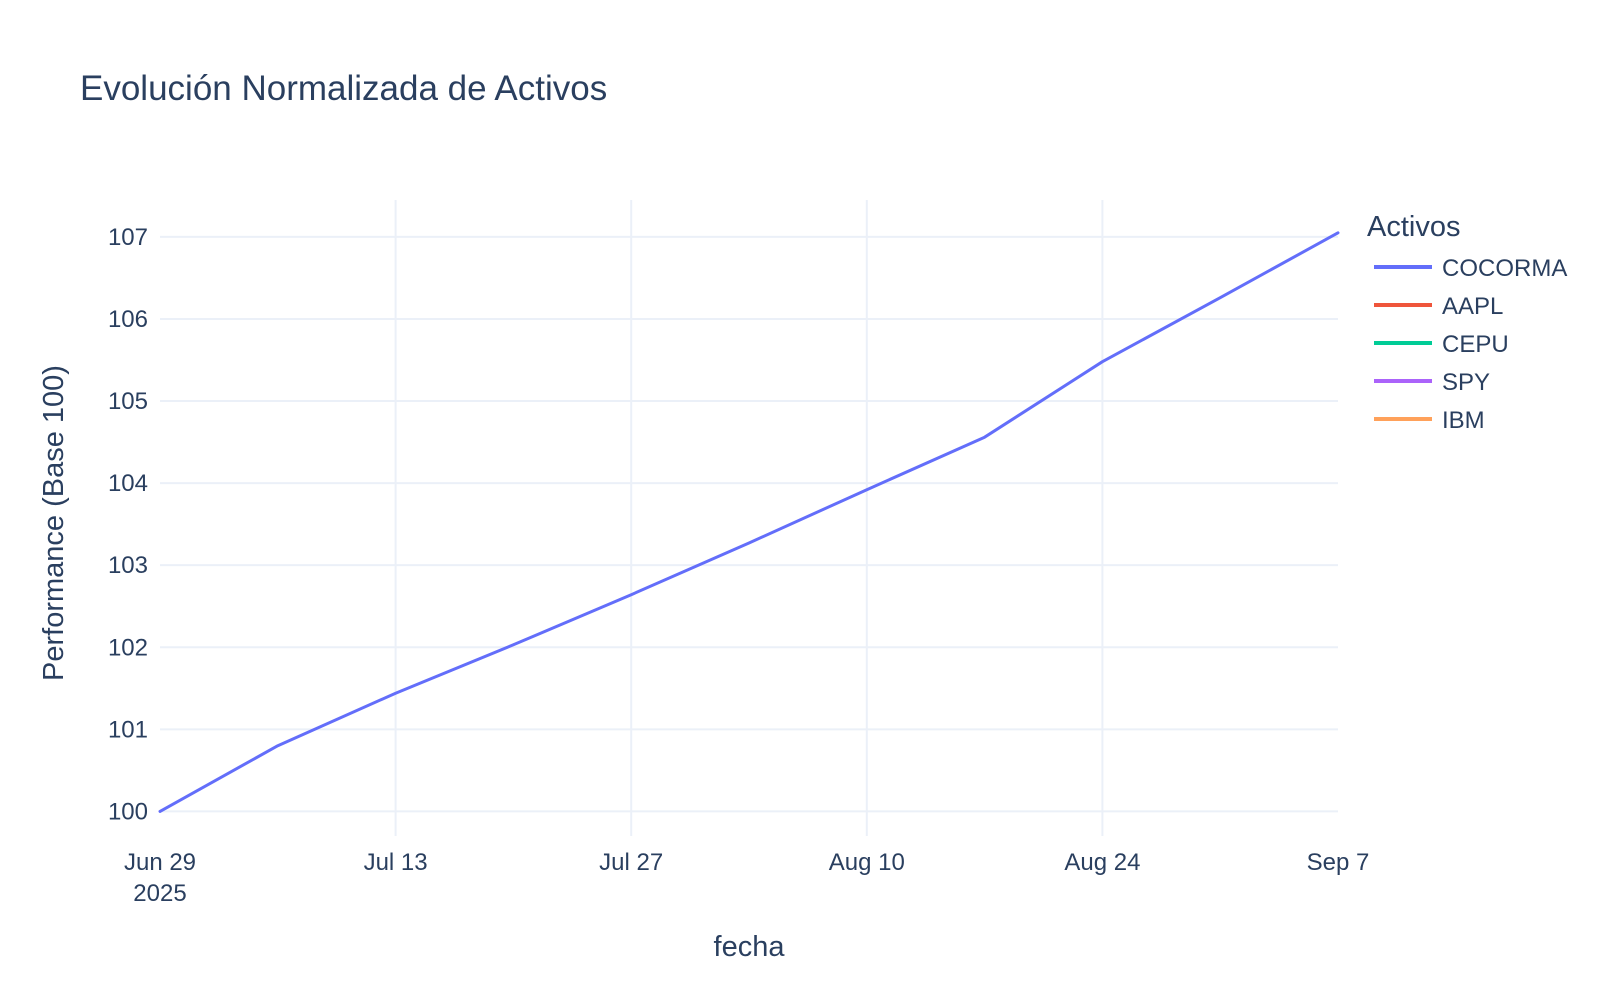 This screenshot has width=1600, height=1000. I want to click on legend-item-spy: SPY, so click(1432, 382).